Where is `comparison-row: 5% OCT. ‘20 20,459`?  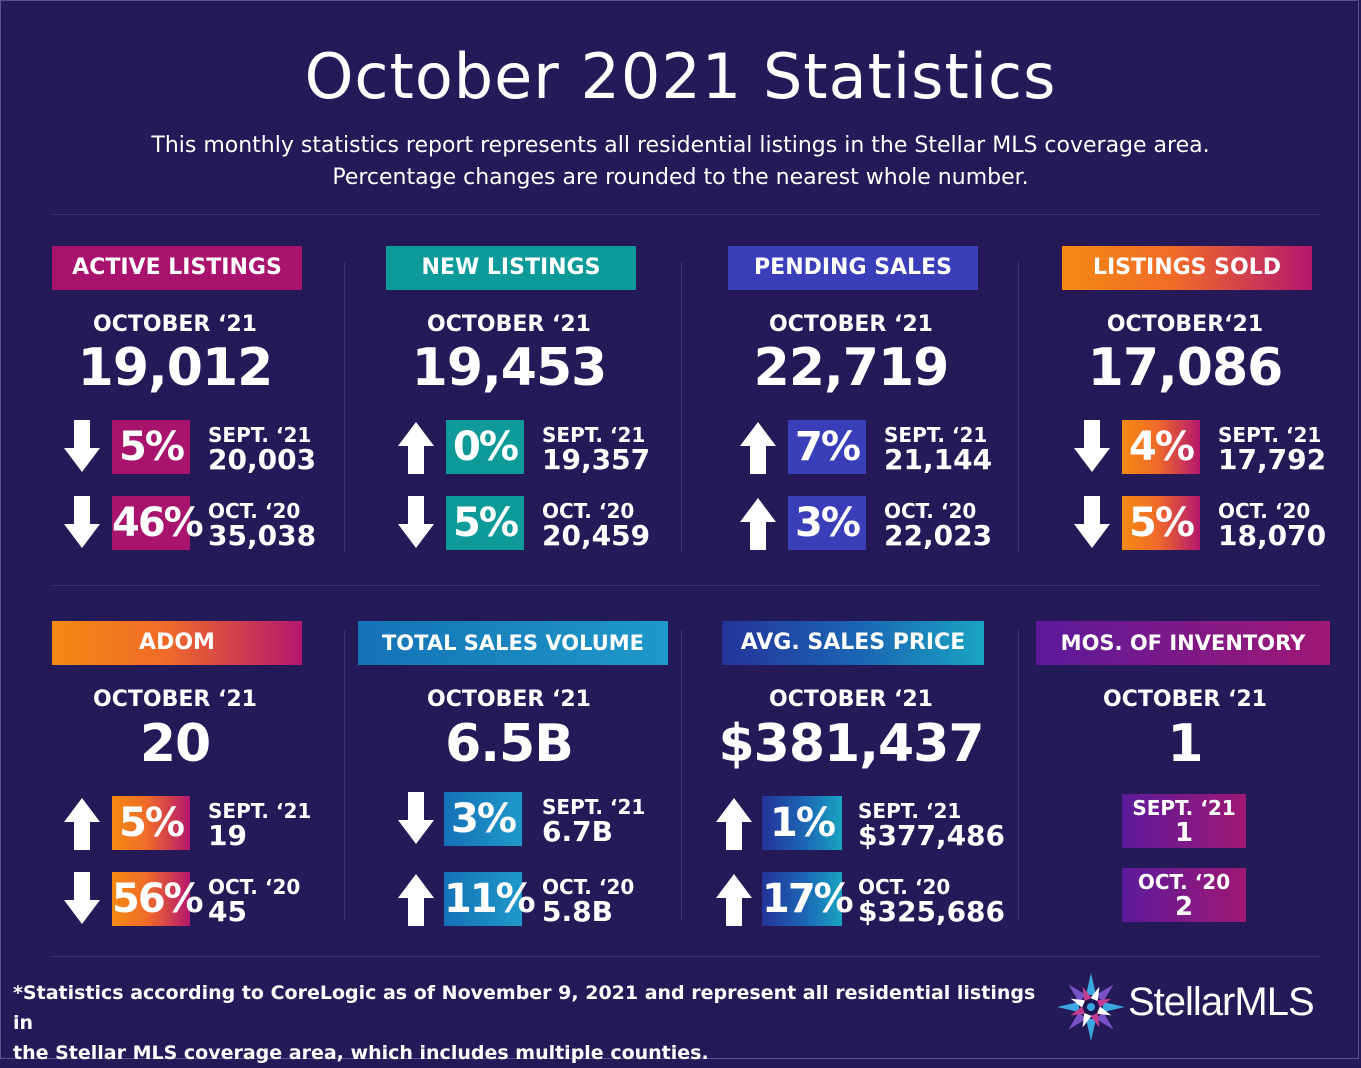 comparison-row: 5% OCT. ‘20 20,459 is located at coordinates (526, 524).